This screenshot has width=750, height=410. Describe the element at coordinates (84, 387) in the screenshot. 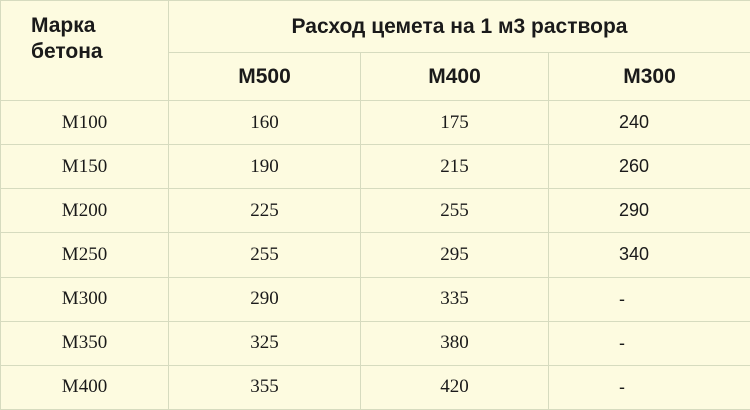

I see `table-cell: М400` at that location.